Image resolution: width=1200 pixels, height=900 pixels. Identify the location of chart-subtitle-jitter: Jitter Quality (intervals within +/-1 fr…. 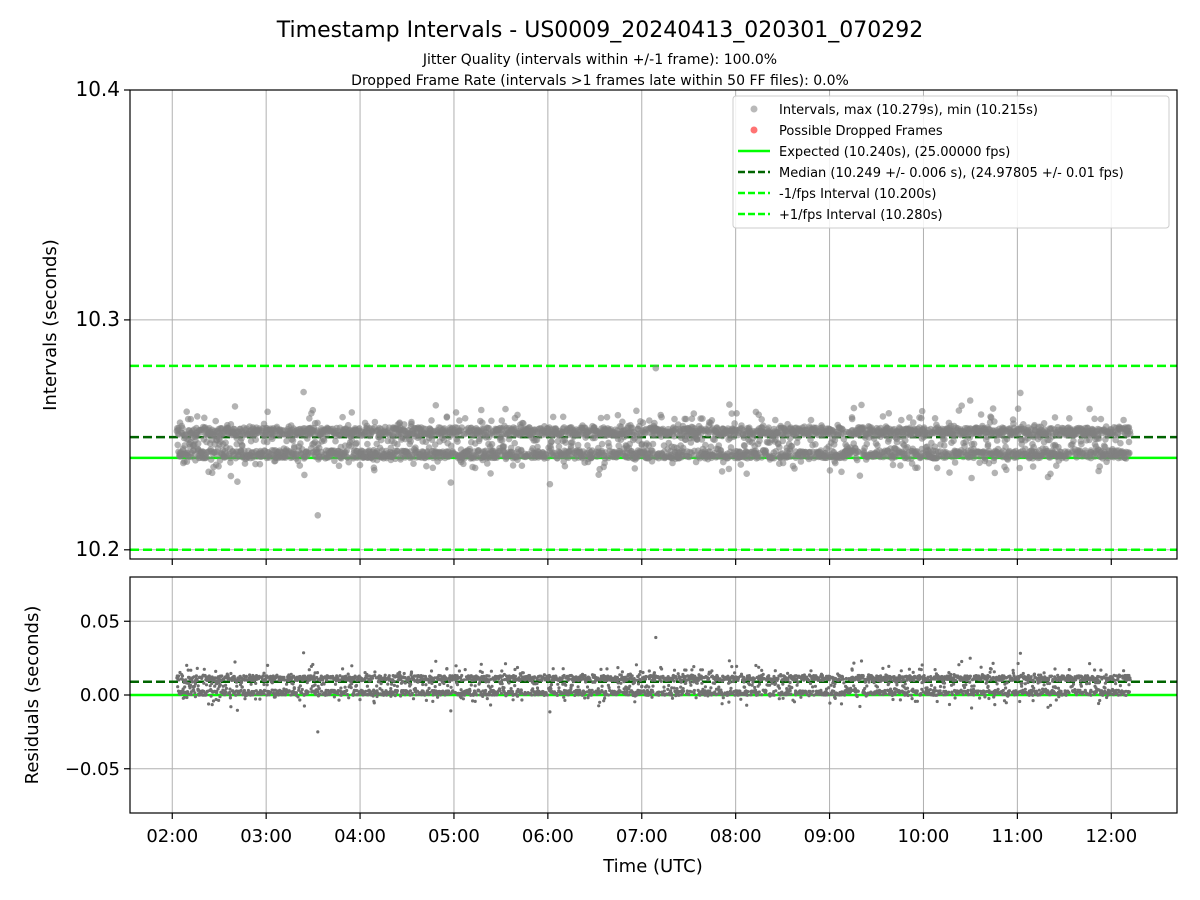
(599, 60).